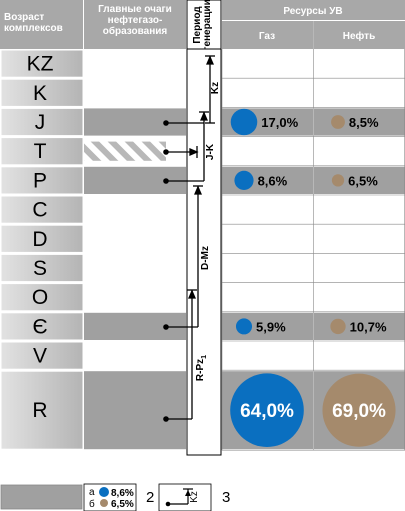 The width and height of the screenshot is (405, 511). Describe the element at coordinates (210, 151) in the screenshot. I see `period-label-jk: J-K` at that location.